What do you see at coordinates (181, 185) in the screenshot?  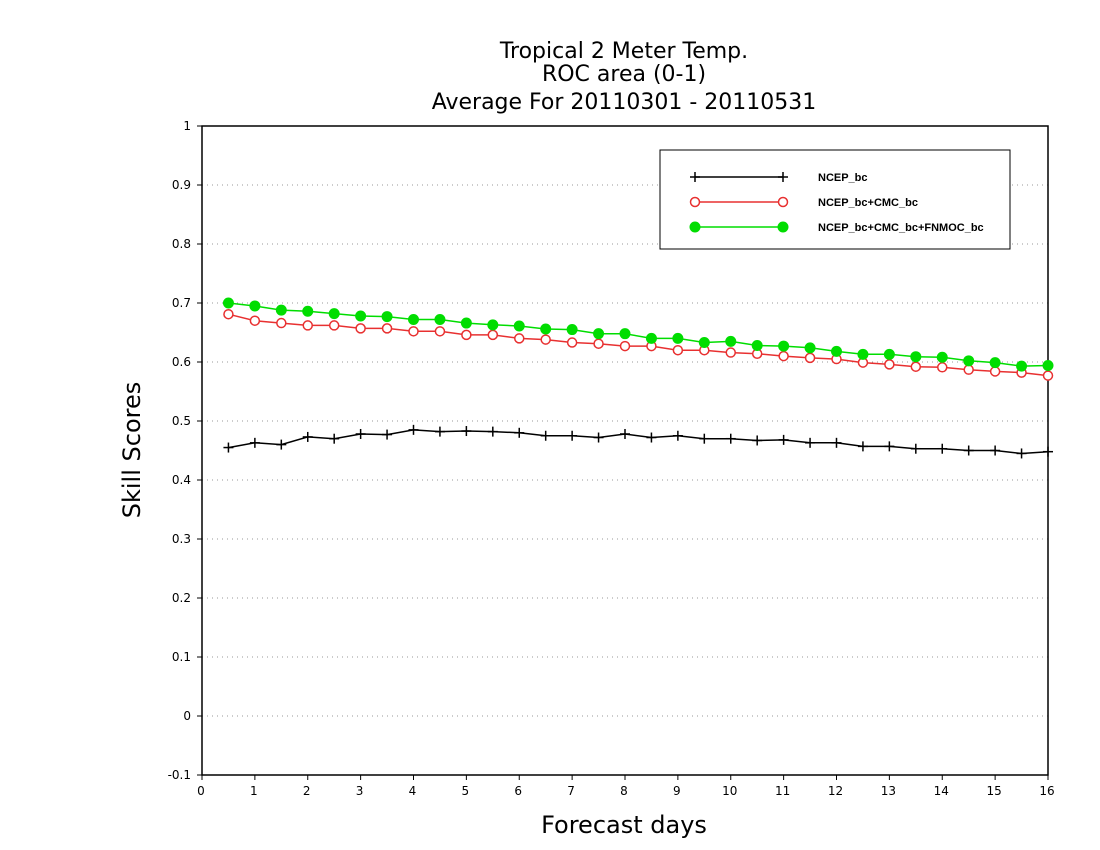 I see `y-tick-label: 0.9` at bounding box center [181, 185].